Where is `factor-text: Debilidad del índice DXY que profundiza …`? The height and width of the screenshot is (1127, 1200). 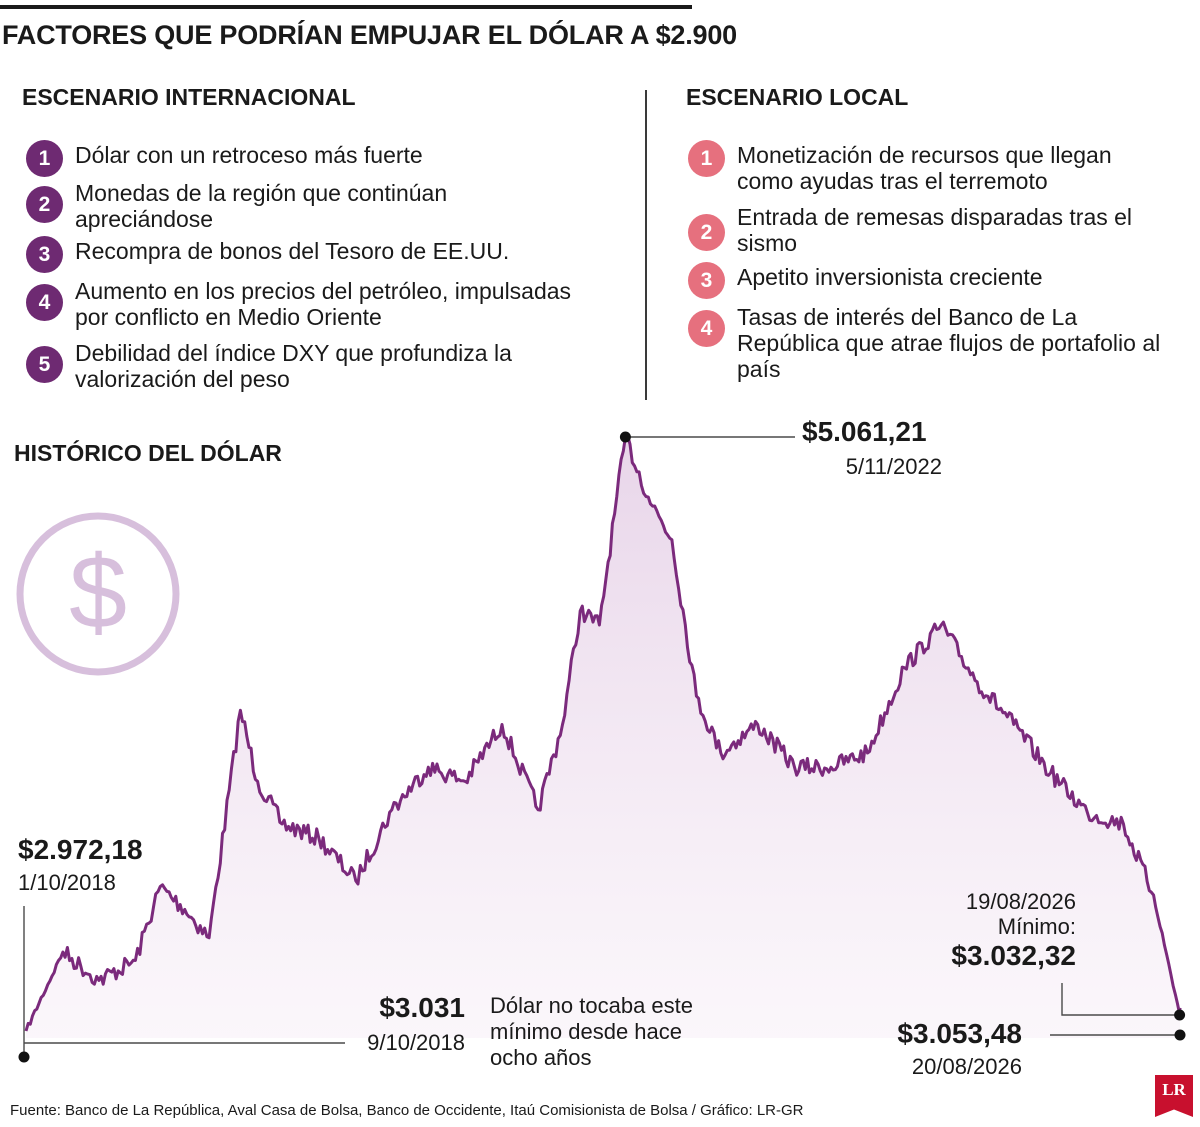 factor-text: Debilidad del índice DXY que profundiza … is located at coordinates (293, 366).